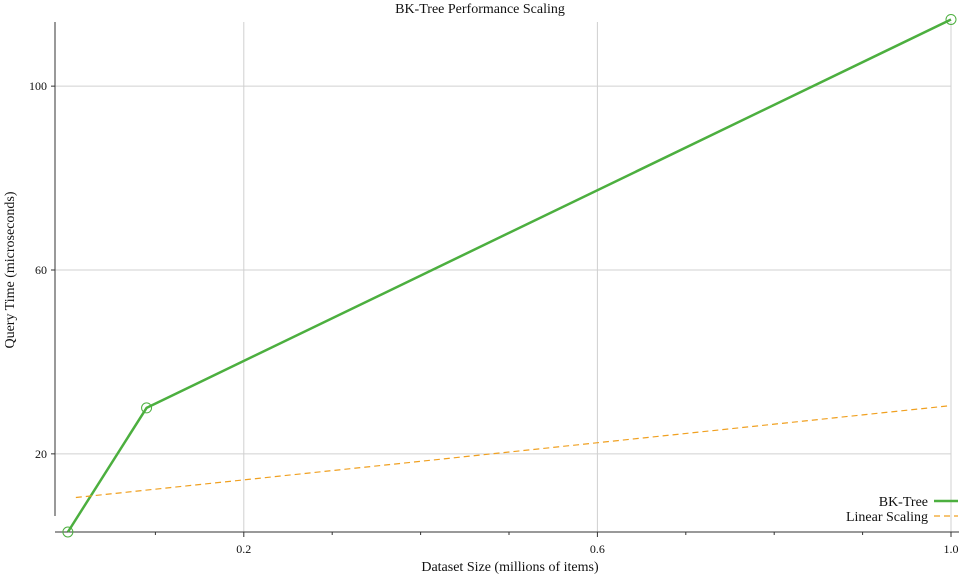 The width and height of the screenshot is (960, 581). What do you see at coordinates (243, 549) in the screenshot?
I see `x-tick-label: 0.2` at bounding box center [243, 549].